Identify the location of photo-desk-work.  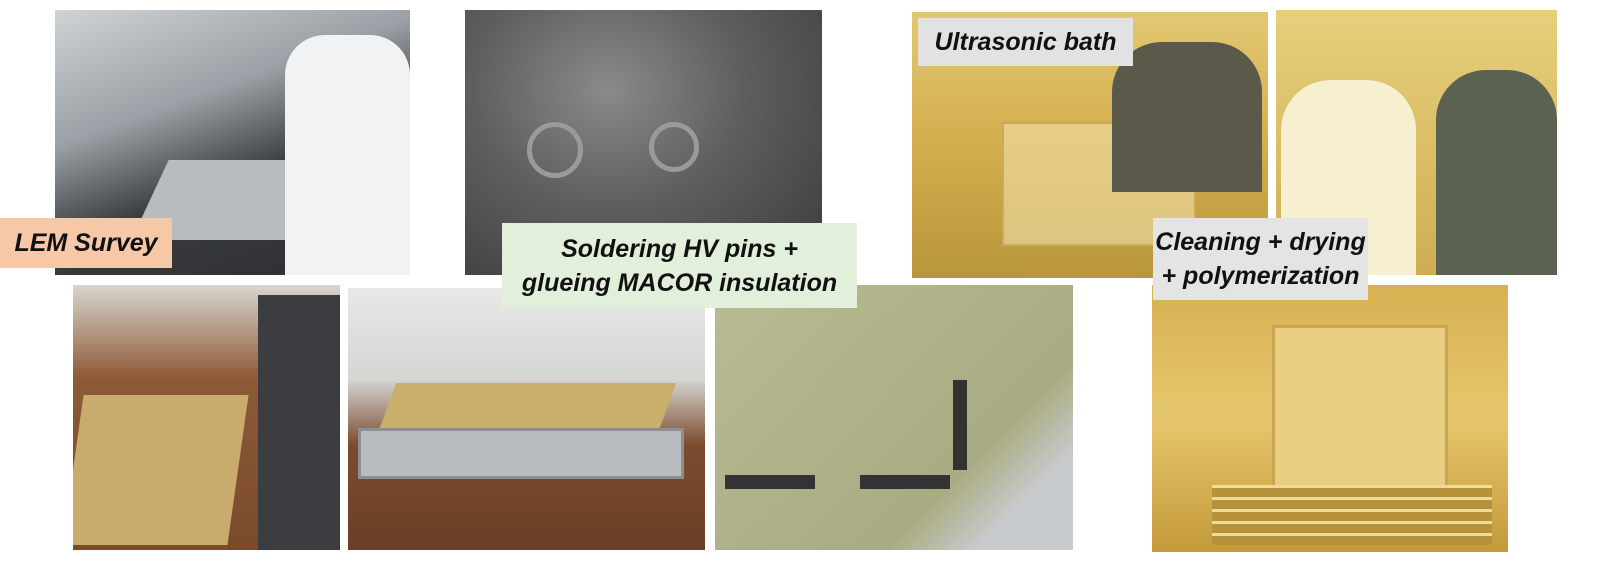
(206, 417).